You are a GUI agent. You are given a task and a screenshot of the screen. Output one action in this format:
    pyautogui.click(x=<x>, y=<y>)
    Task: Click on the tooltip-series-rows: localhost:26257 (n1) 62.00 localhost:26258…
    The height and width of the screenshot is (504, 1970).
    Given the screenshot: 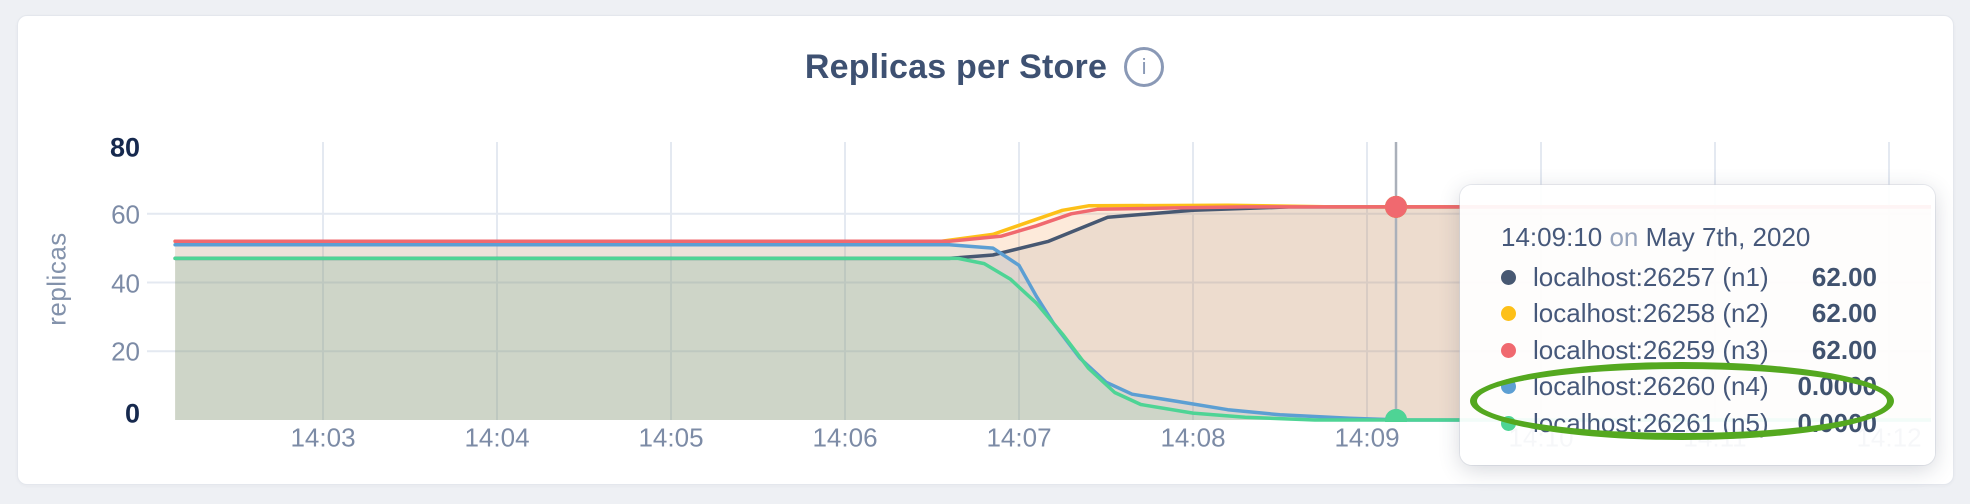 What is the action you would take?
    pyautogui.click(x=1689, y=350)
    